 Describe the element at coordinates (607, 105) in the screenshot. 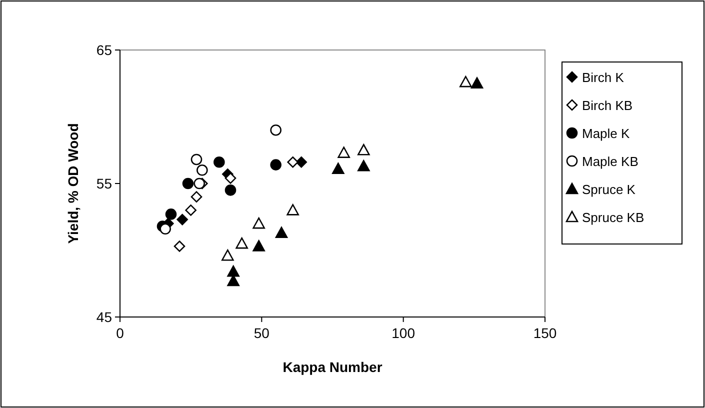

I see `legend-label: Birch KB` at that location.